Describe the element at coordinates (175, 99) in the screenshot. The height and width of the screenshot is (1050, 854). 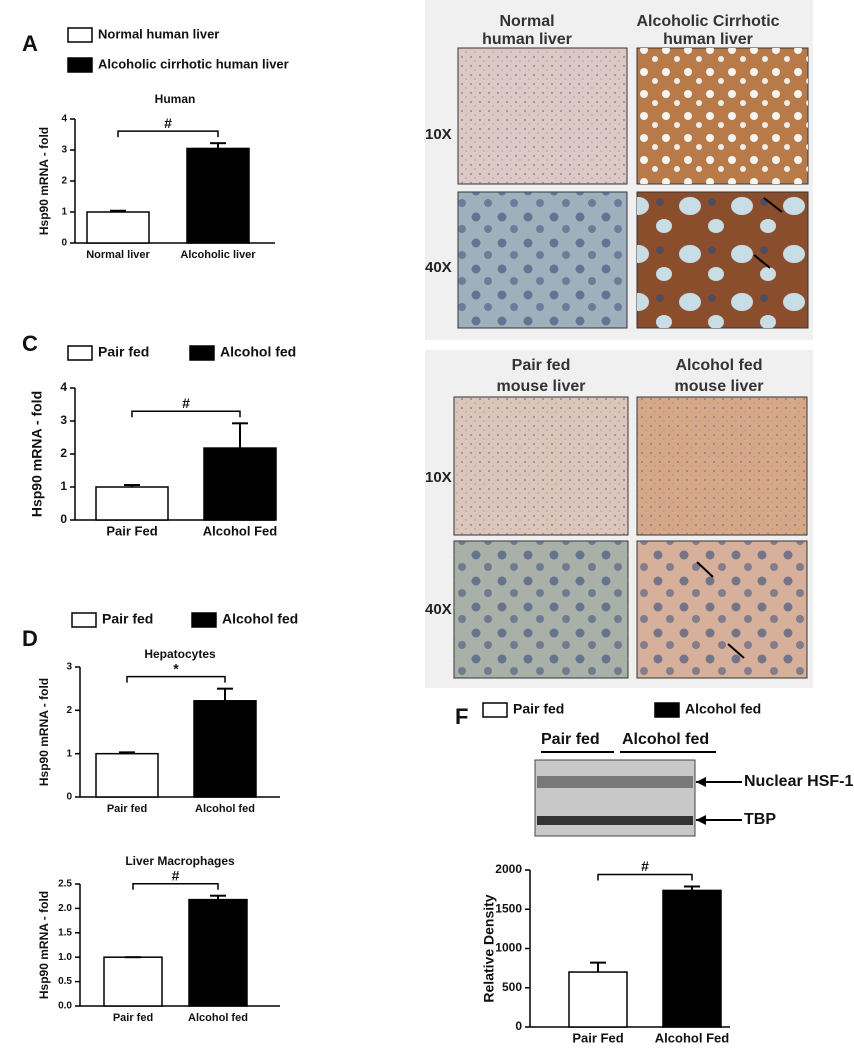
I see `chart-title: Human` at that location.